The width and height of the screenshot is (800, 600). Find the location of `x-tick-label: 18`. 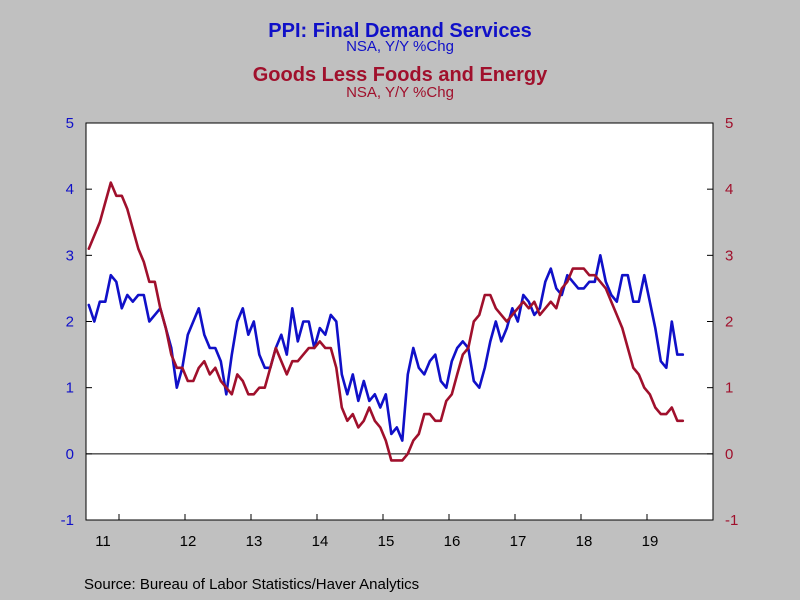

x-tick-label: 18 is located at coordinates (584, 541).